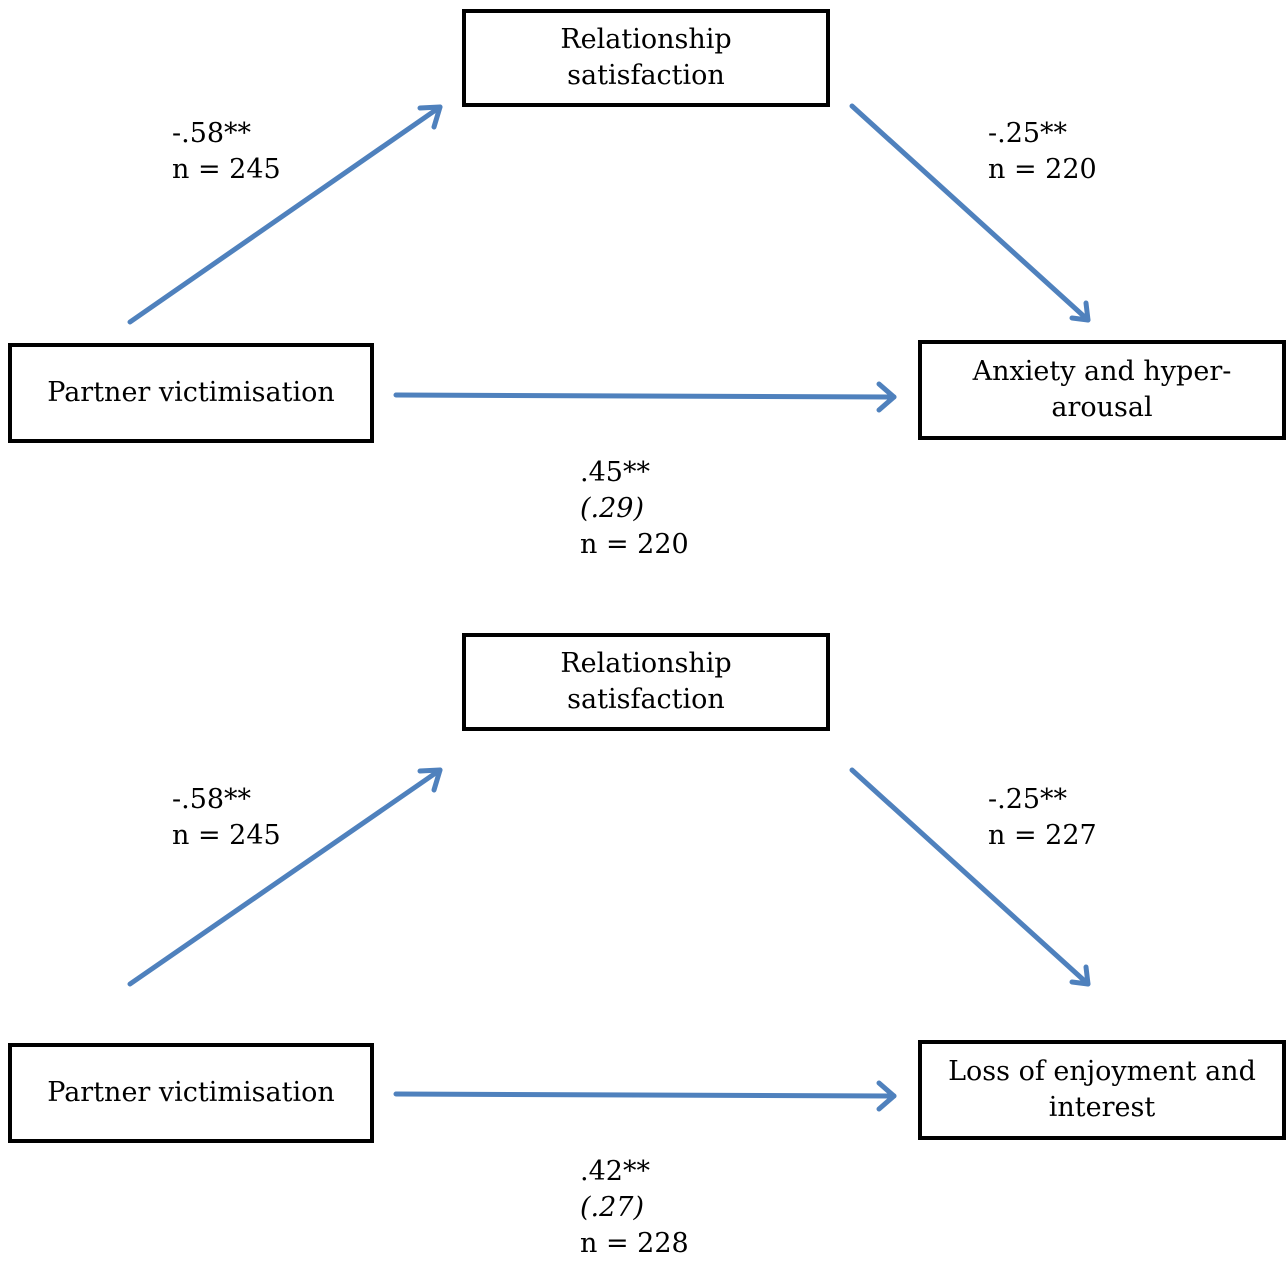 This screenshot has height=1262, width=1286. I want to click on path-c-coef: .42**, so click(615, 1171).